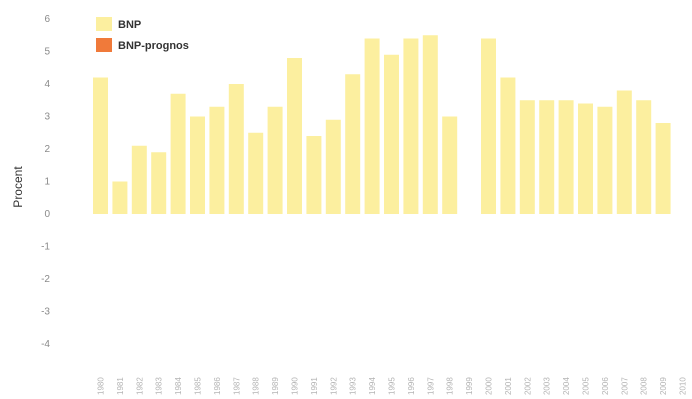 The image size is (692, 399). I want to click on y-tick-label: 0, so click(47, 214).